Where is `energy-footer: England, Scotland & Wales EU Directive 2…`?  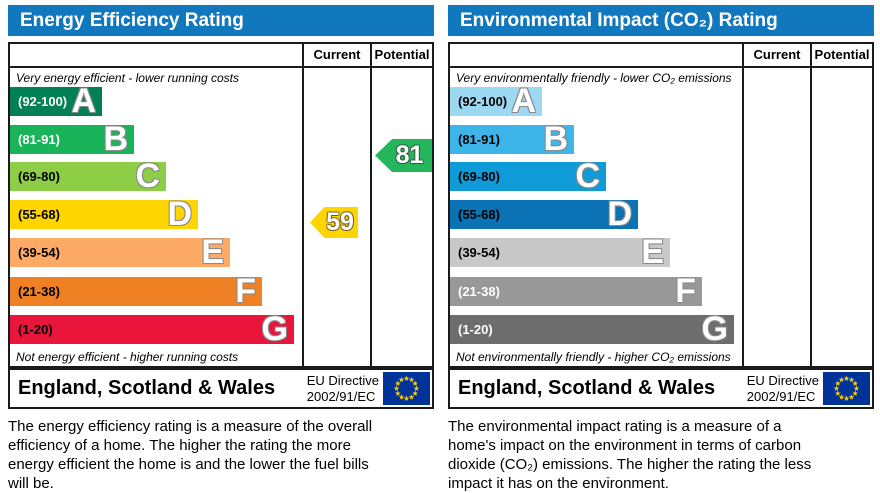
energy-footer: England, Scotland & Wales EU Directive 2… is located at coordinates (221, 388).